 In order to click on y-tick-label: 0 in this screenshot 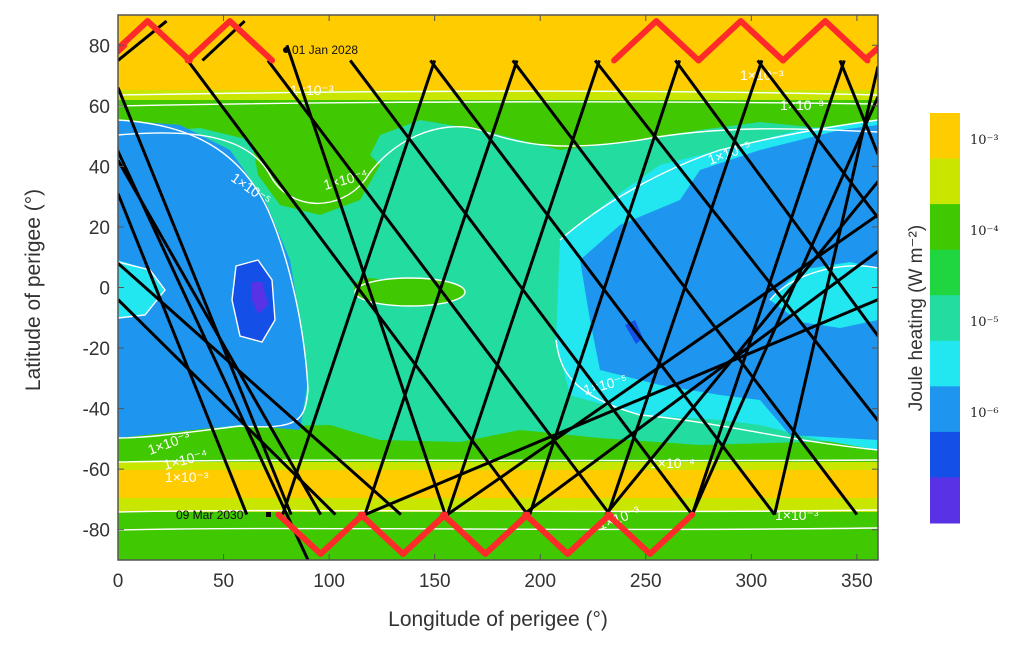, I will do `click(104, 289)`.